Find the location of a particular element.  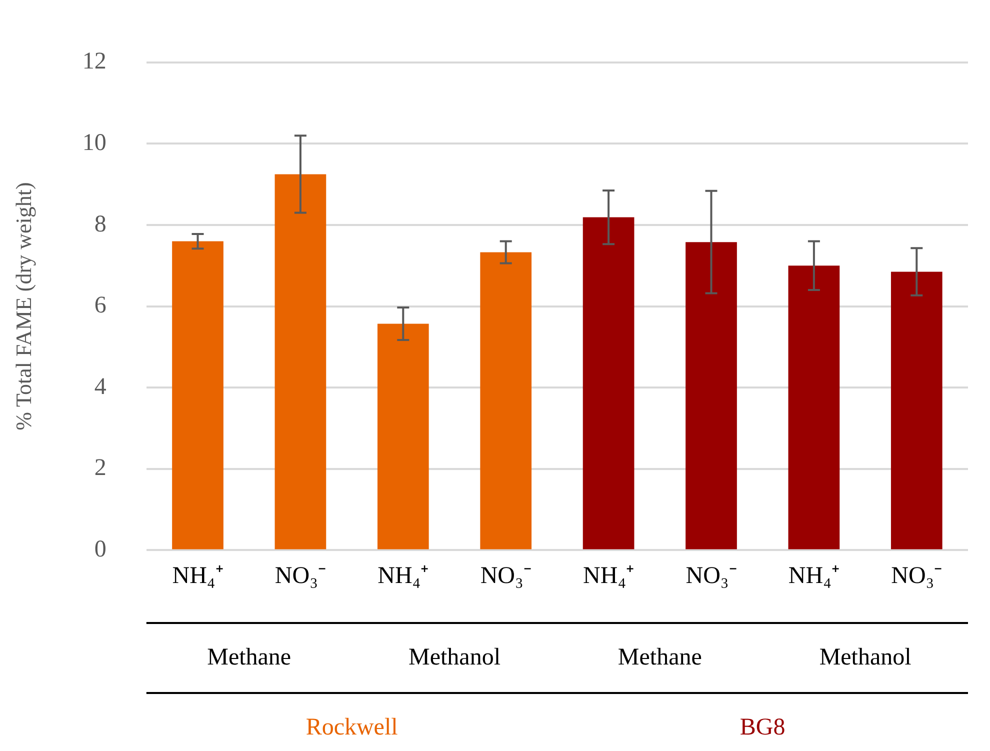

y-axis-title: % Total FAME (dry weight) is located at coordinates (23, 306).